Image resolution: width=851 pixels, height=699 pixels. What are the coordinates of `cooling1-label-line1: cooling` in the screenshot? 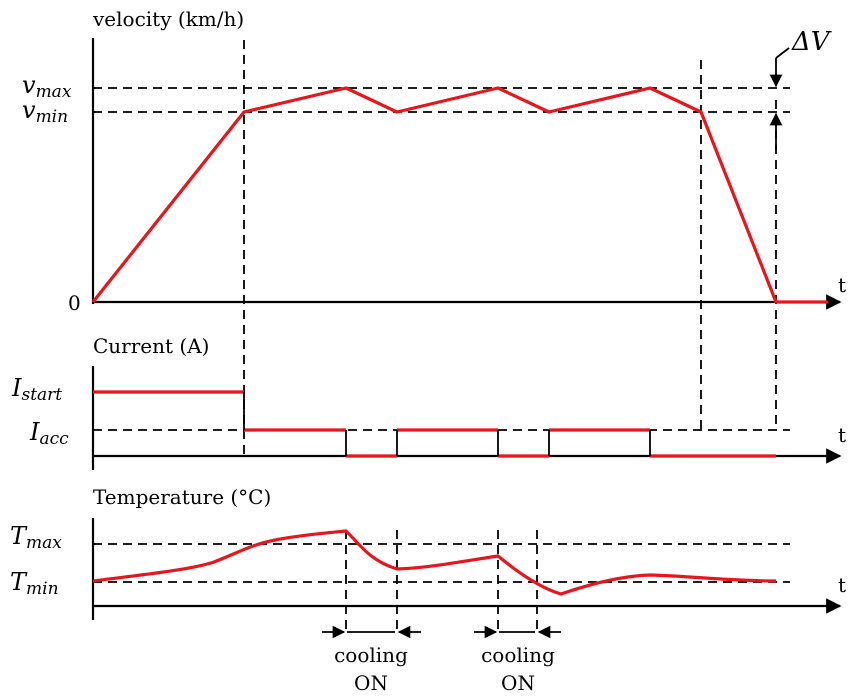 It's located at (371, 655).